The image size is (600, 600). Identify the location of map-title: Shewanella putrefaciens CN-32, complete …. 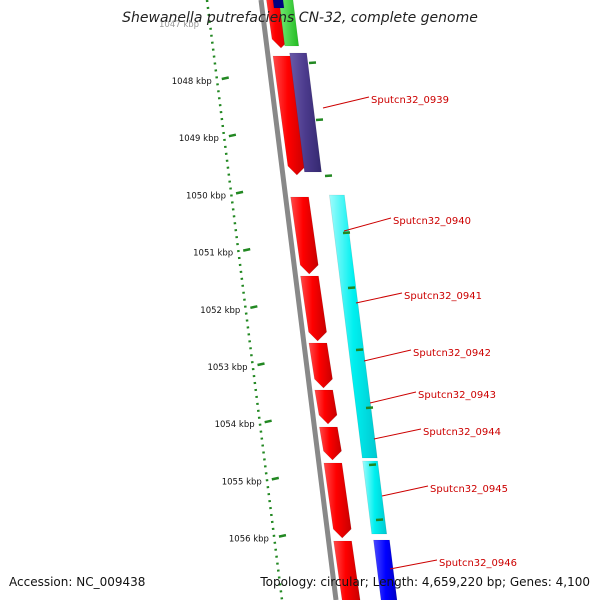
(300, 18).